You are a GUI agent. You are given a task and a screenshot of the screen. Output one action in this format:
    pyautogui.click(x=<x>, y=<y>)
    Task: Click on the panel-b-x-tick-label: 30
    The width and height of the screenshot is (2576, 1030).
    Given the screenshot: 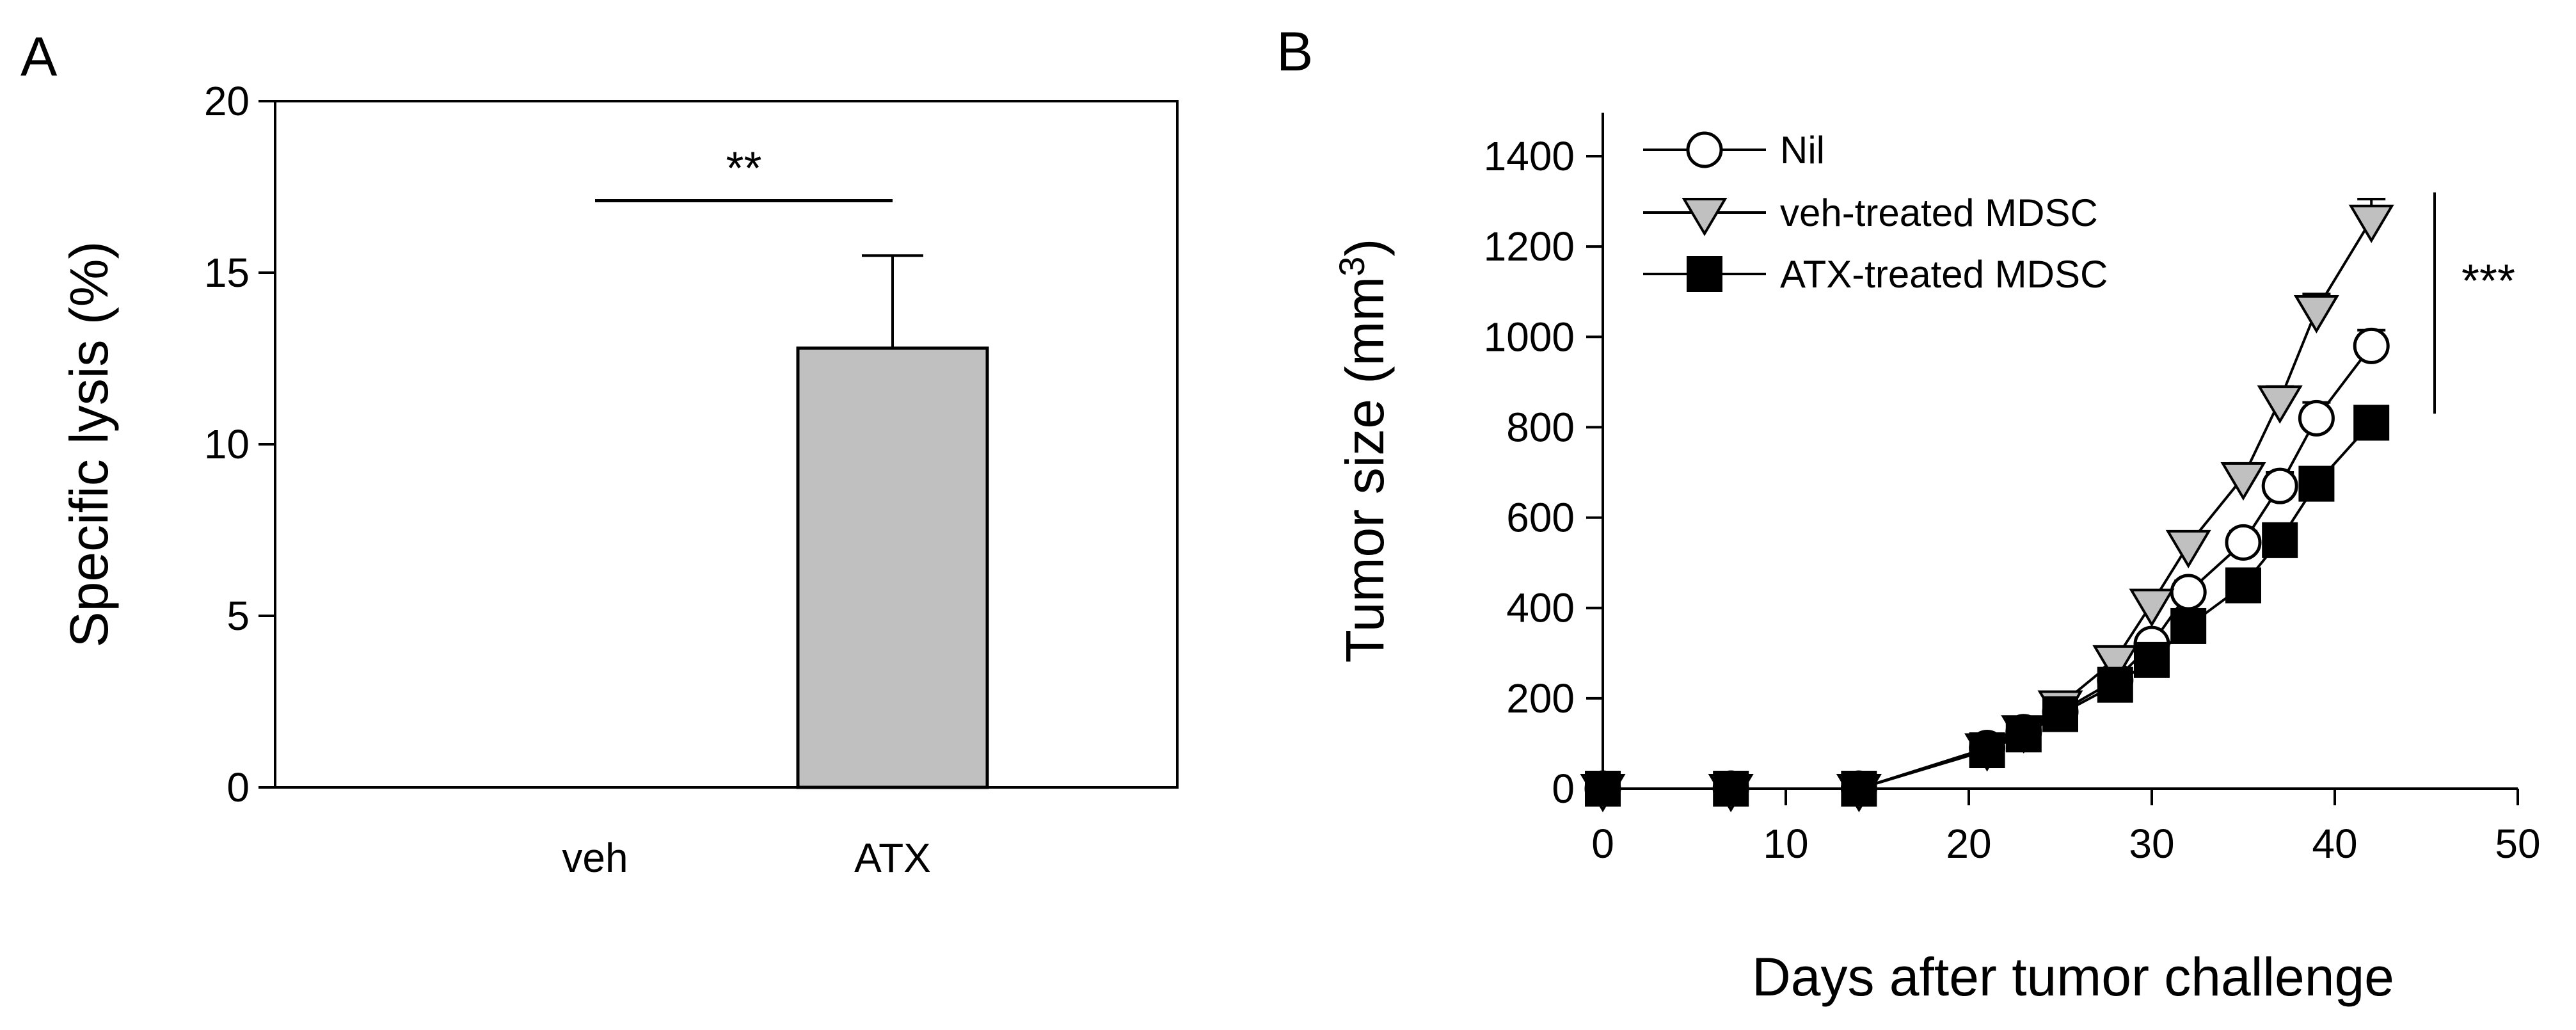 What is the action you would take?
    pyautogui.click(x=2151, y=844)
    